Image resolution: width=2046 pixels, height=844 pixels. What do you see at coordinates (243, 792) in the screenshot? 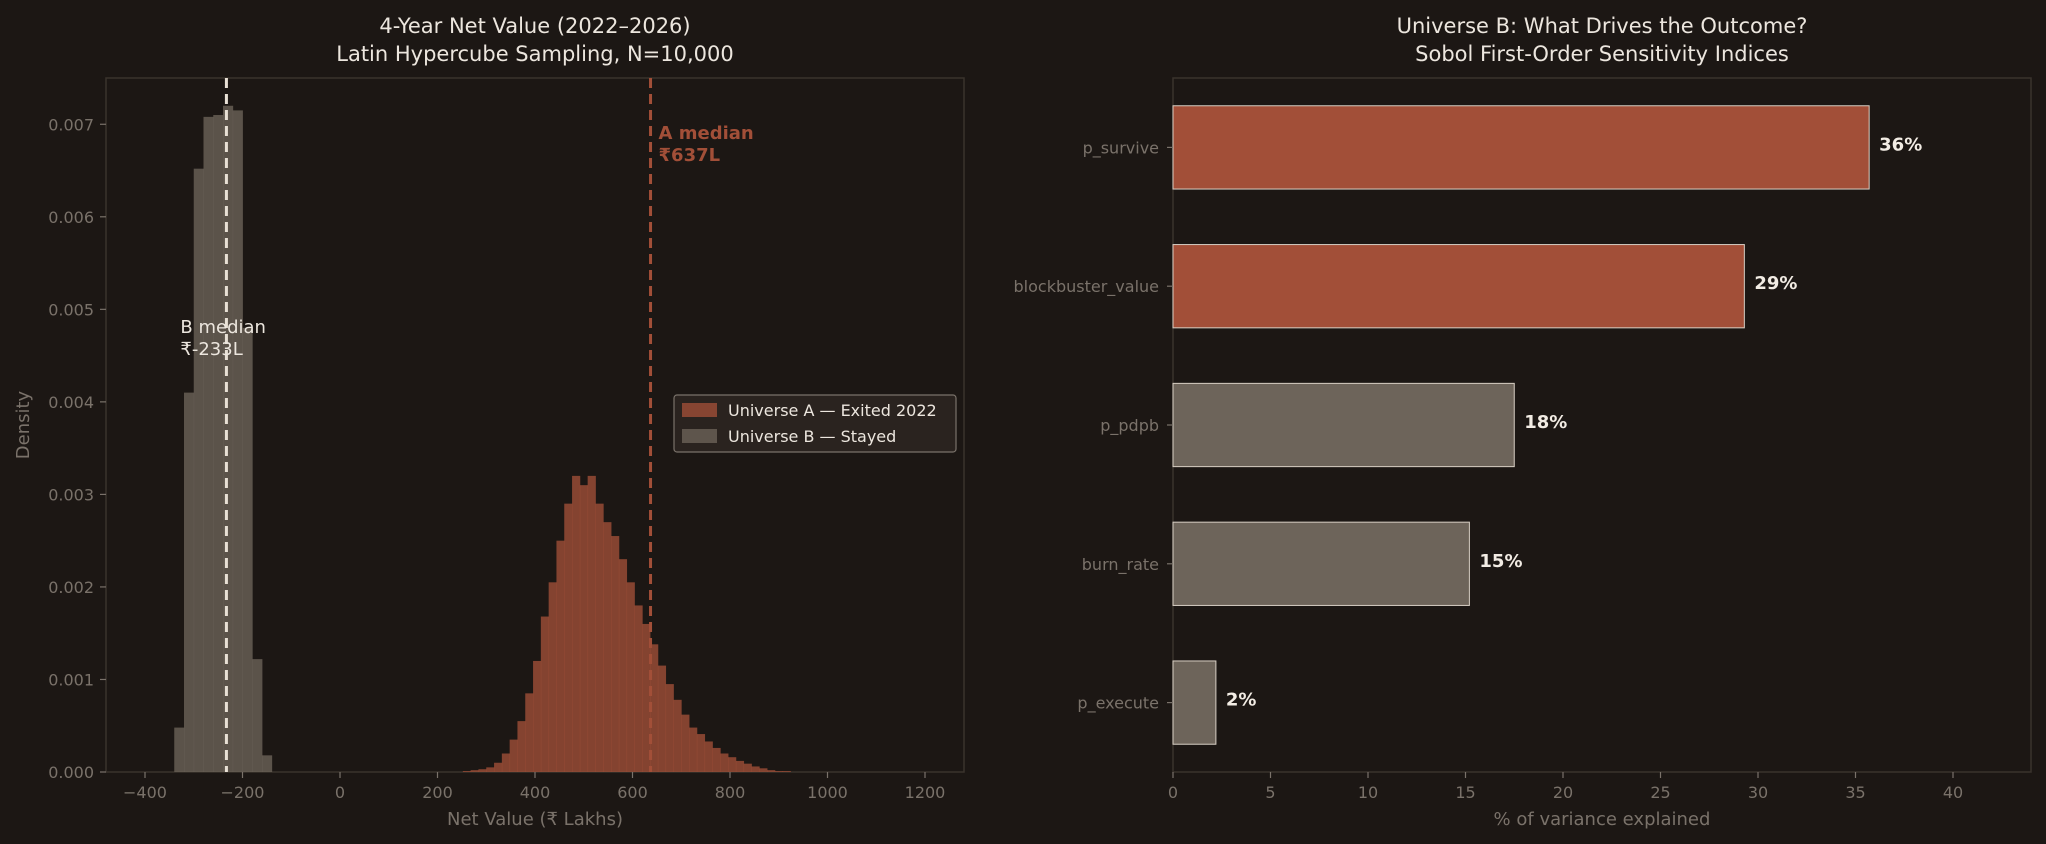
I see `x-tick-label: −200` at bounding box center [243, 792].